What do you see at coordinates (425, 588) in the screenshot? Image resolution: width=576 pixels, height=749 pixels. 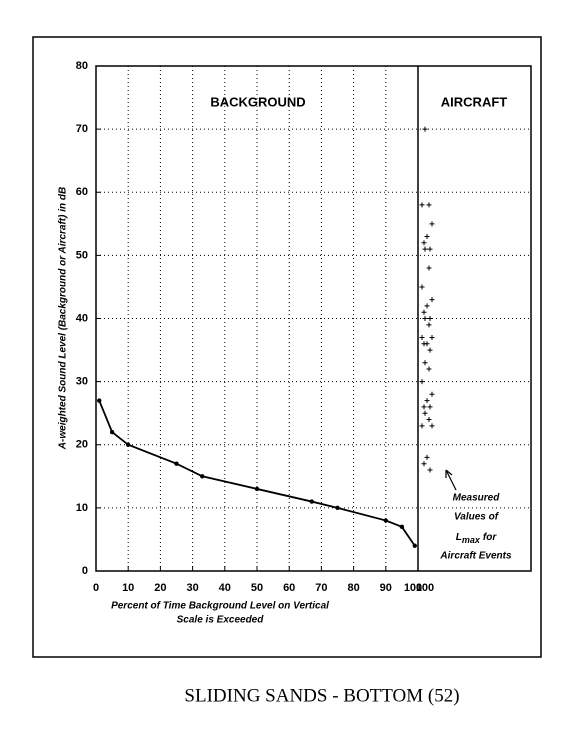 I see `aircraft-category: 100` at bounding box center [425, 588].